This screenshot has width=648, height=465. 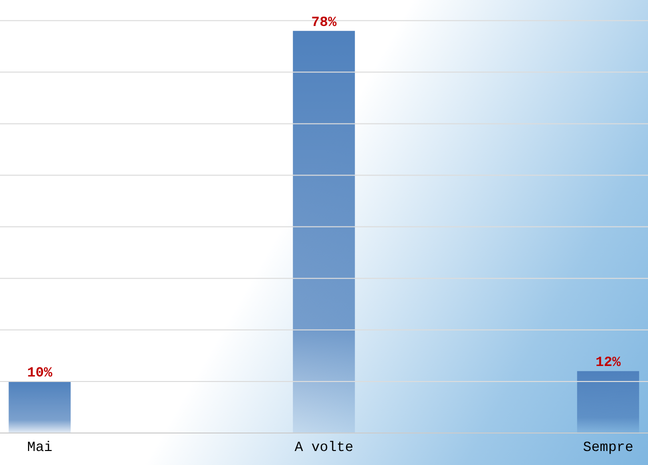 I want to click on data-label: 12%, so click(x=608, y=363).